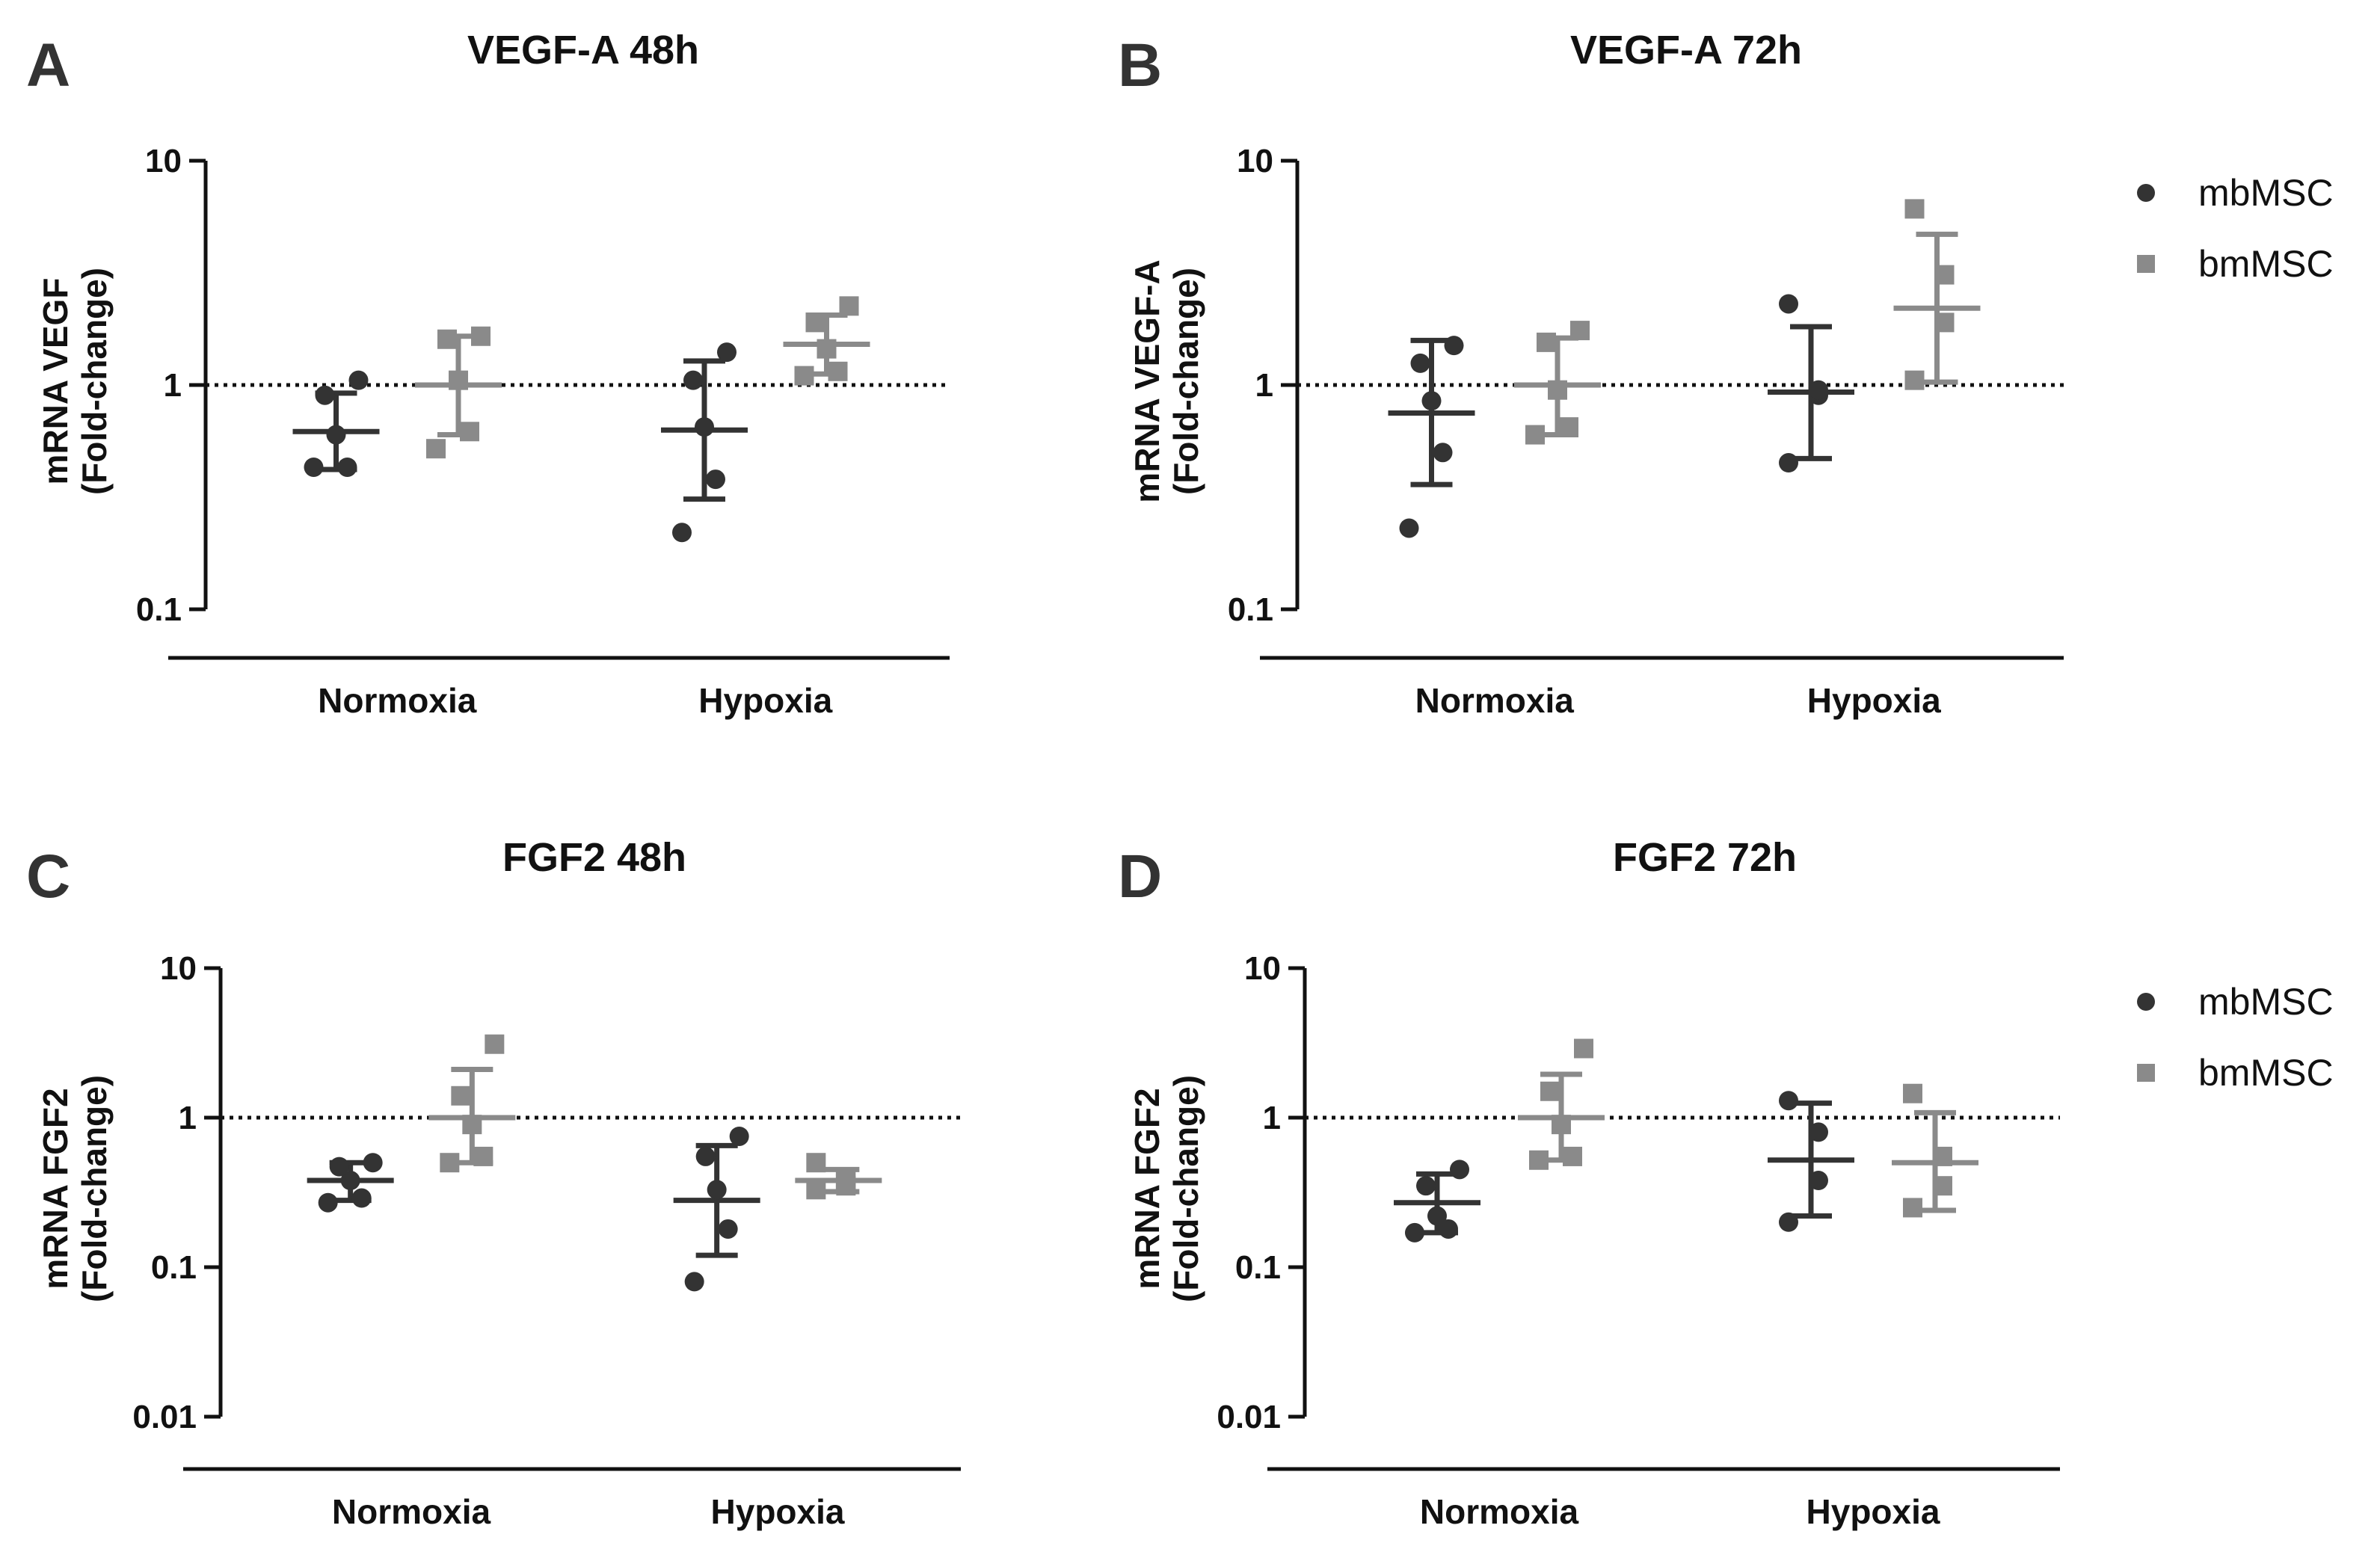 The width and height of the screenshot is (2380, 1552). I want to click on y-axis-label-line: mRNA VEGF, so click(55, 381).